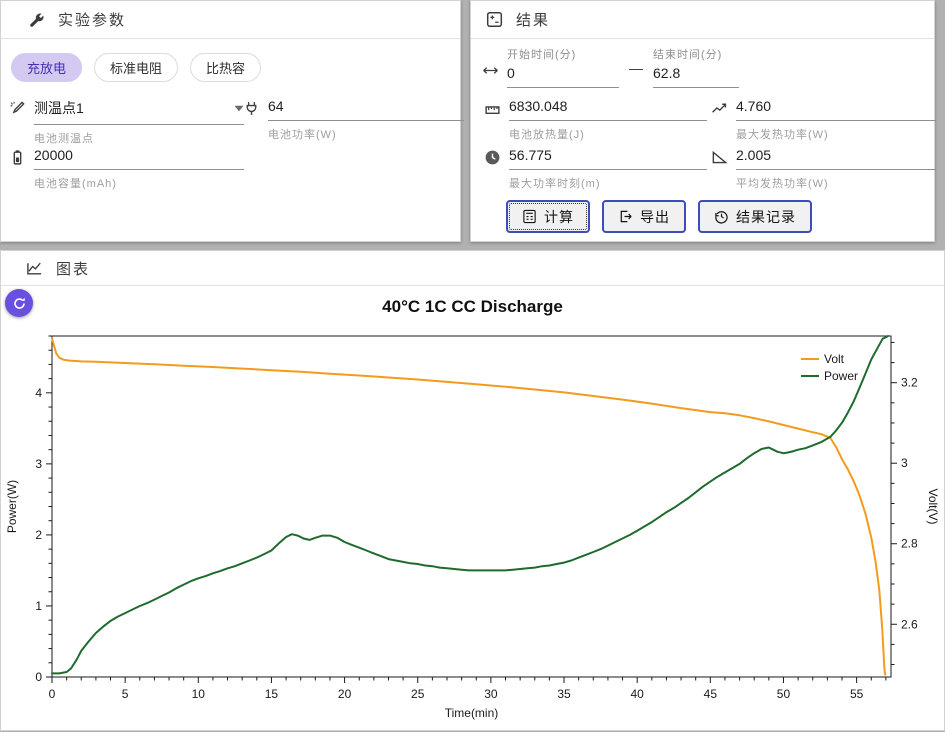 The width and height of the screenshot is (945, 732). What do you see at coordinates (909, 624) in the screenshot?
I see `svg-text: 2.6` at bounding box center [909, 624].